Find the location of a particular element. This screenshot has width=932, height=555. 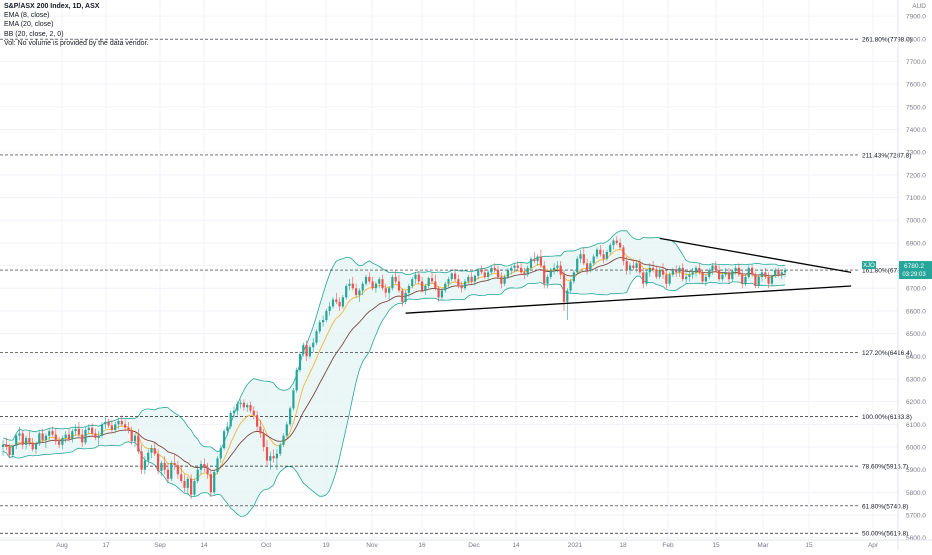

price-axis-tick: 5700.0 is located at coordinates (916, 516).